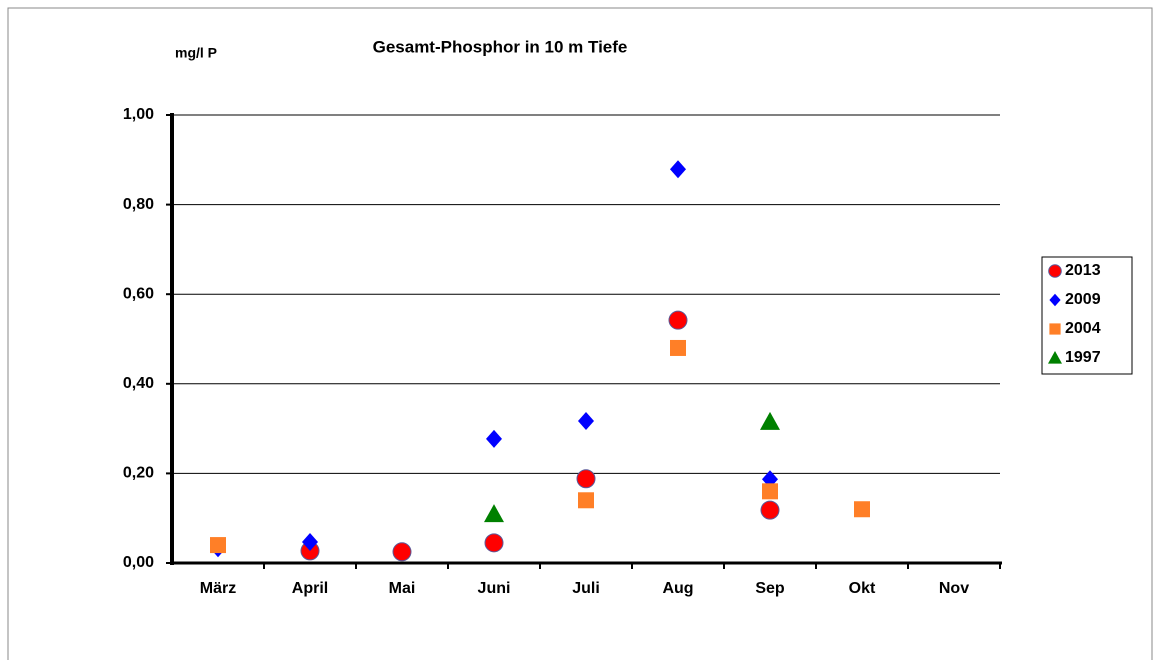 This screenshot has height=660, width=1160. I want to click on y-tick-label: 0,40, so click(138, 383).